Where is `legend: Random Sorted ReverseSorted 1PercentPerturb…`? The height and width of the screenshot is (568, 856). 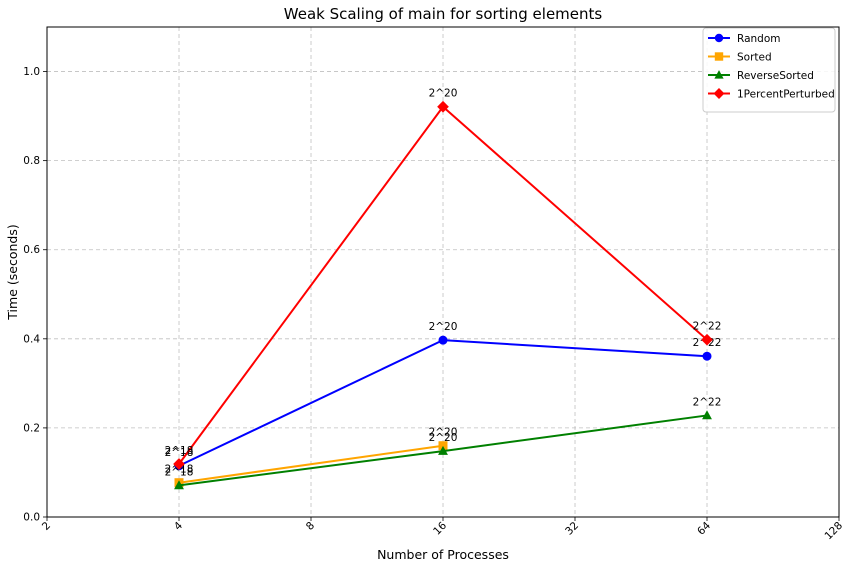 legend: Random Sorted ReverseSorted 1PercentPerturb… is located at coordinates (769, 70).